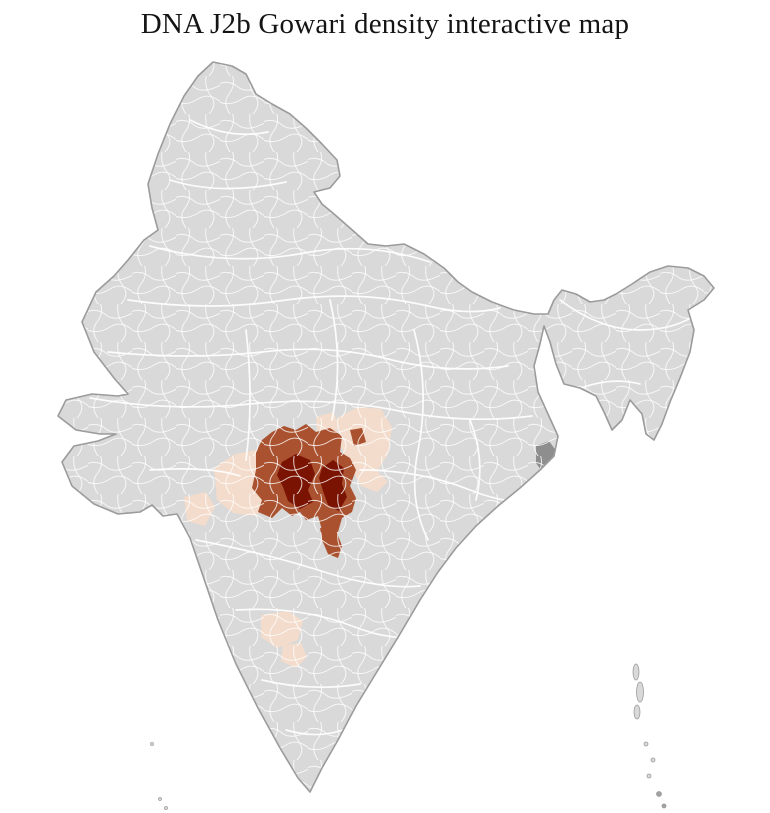  I want to click on island-chains, so click(408, 736).